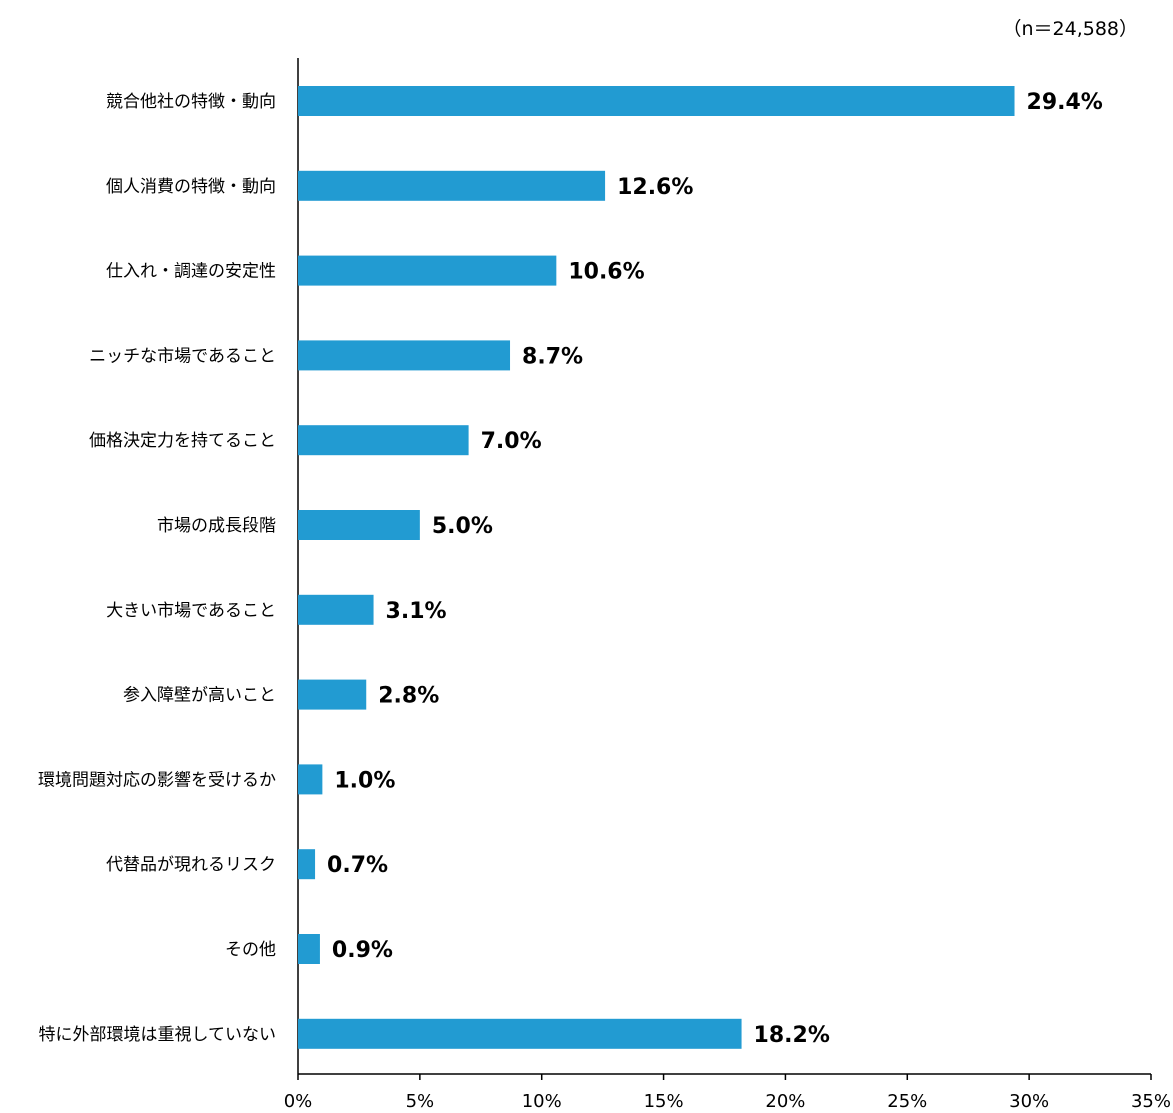 This screenshot has height=1113, width=1173. Describe the element at coordinates (298, 1101) in the screenshot. I see `x-tick-label: 0%` at that location.